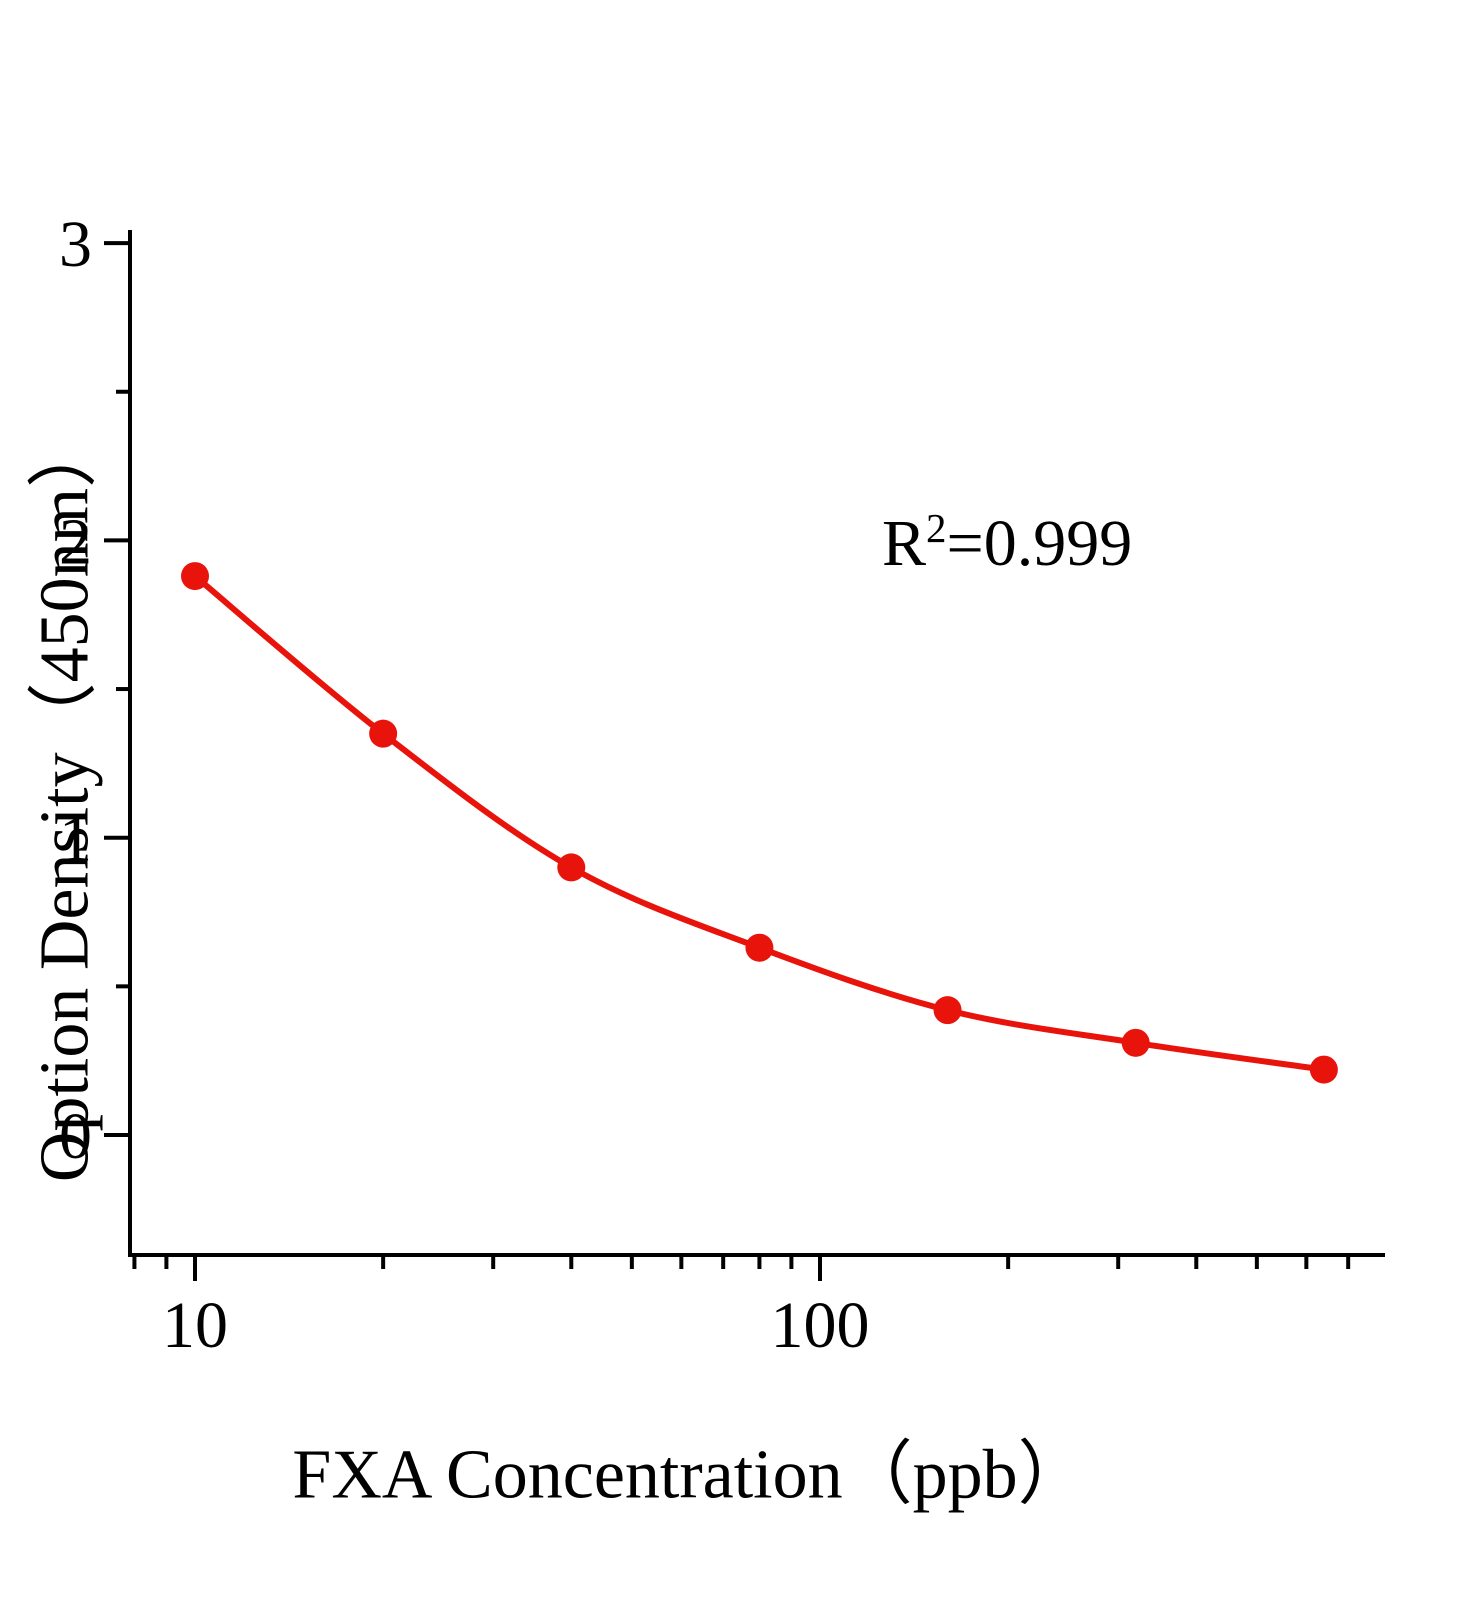  Describe the element at coordinates (75, 244) in the screenshot. I see `y-tick-label: 3` at that location.